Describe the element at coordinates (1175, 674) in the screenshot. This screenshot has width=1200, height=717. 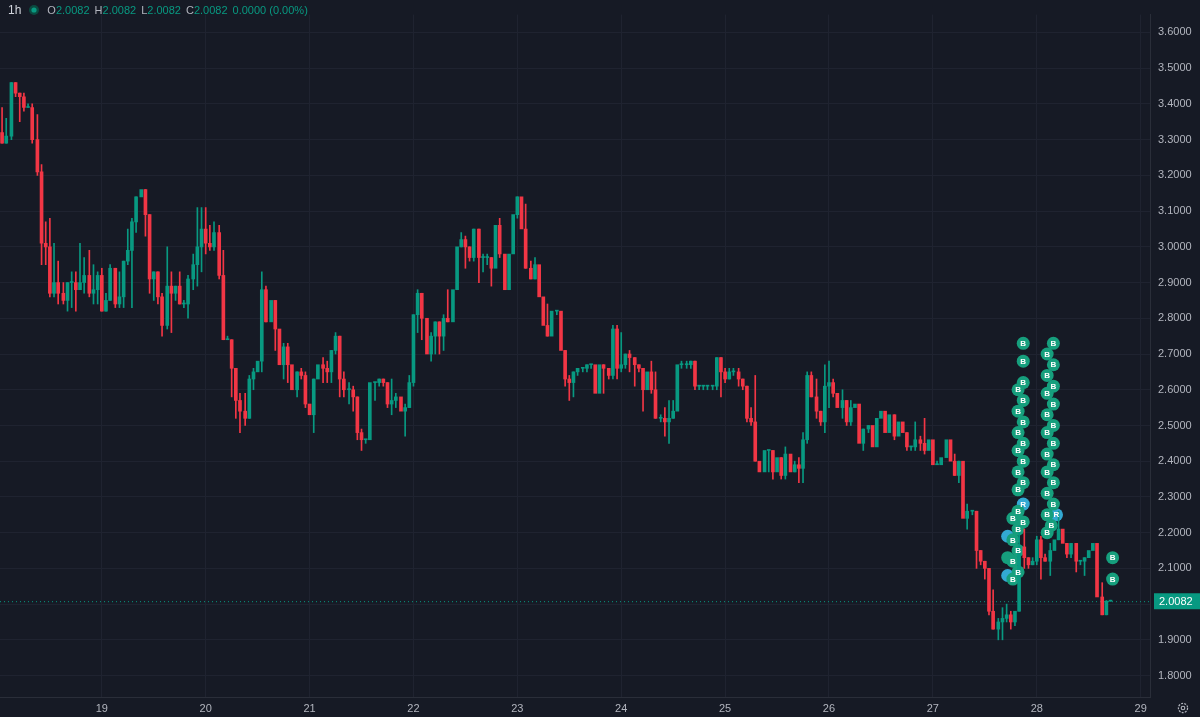
I see `y-tick-label: 1.8000` at that location.